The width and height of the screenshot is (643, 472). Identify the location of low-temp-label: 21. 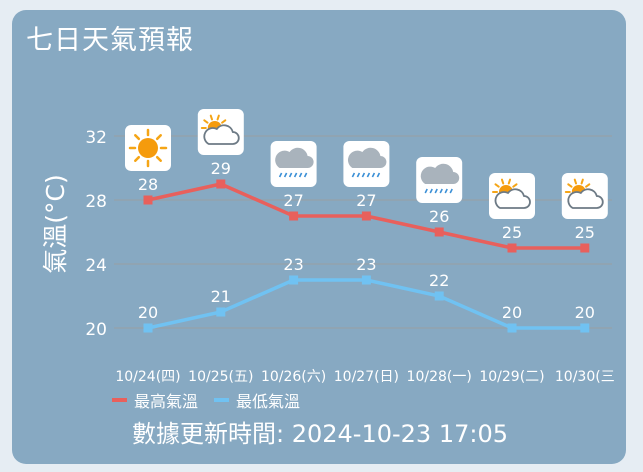
(221, 296).